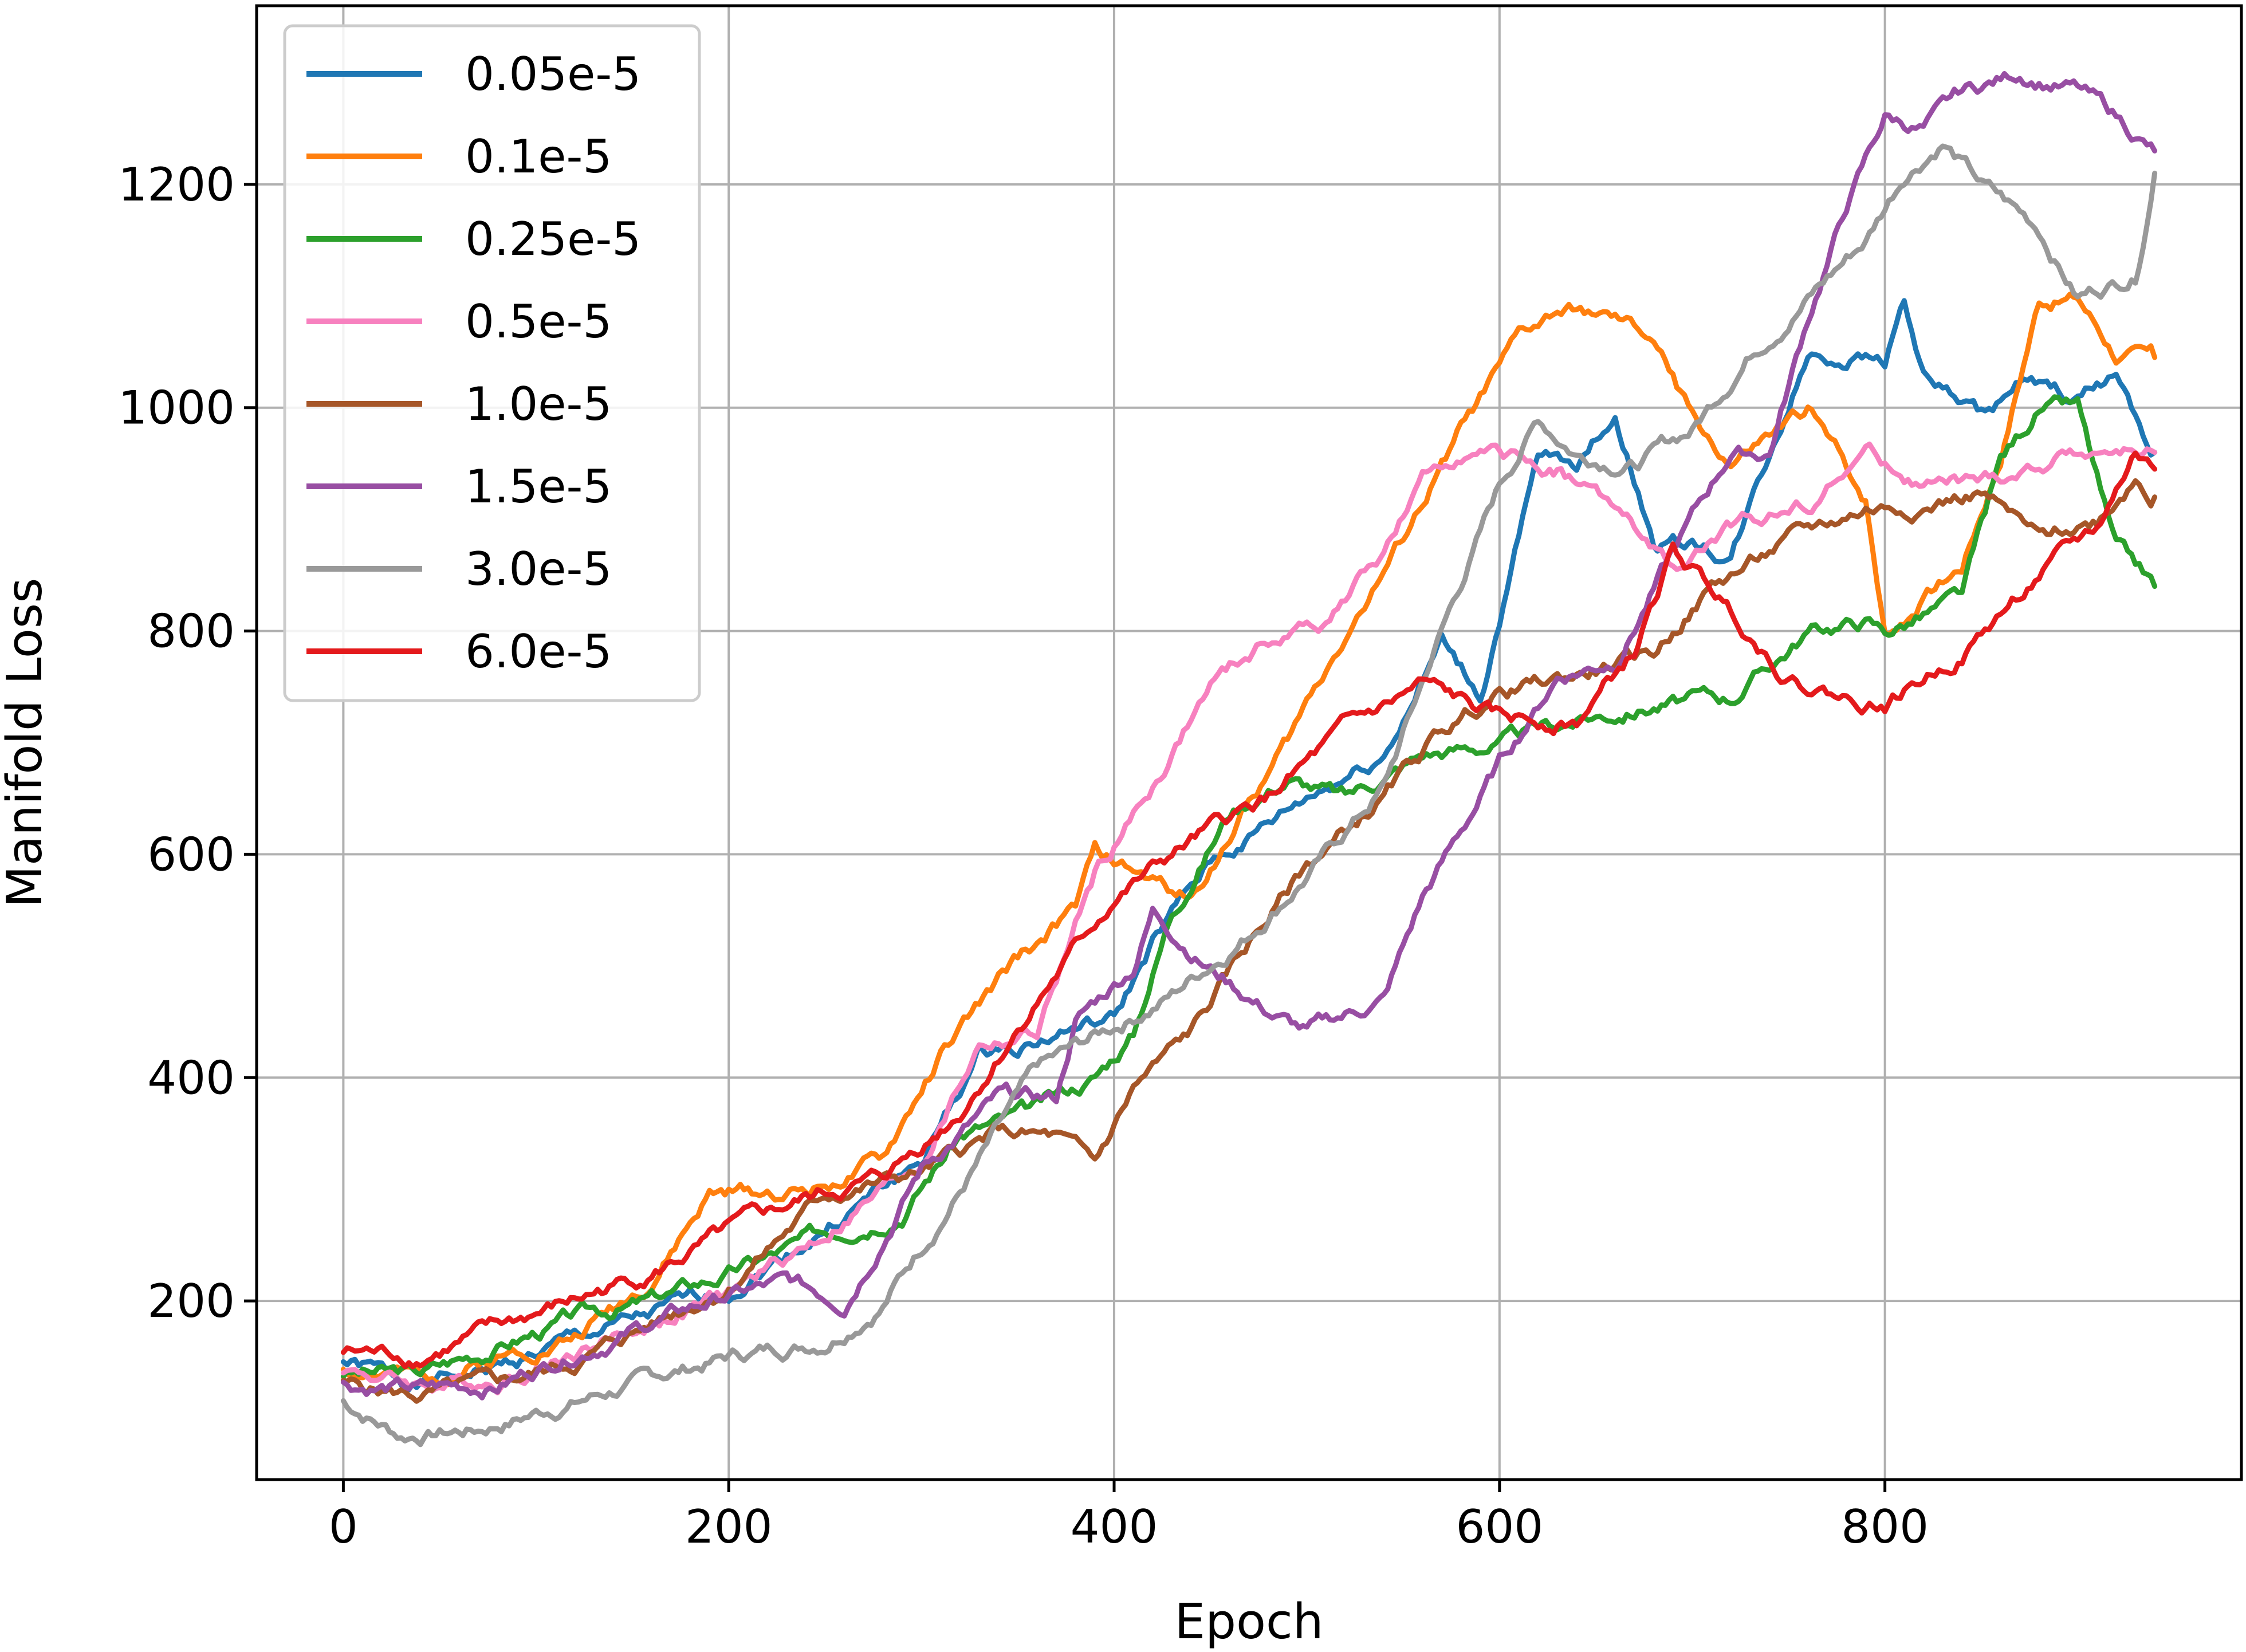  I want to click on legend-label: 0.25e-5, so click(553, 239).